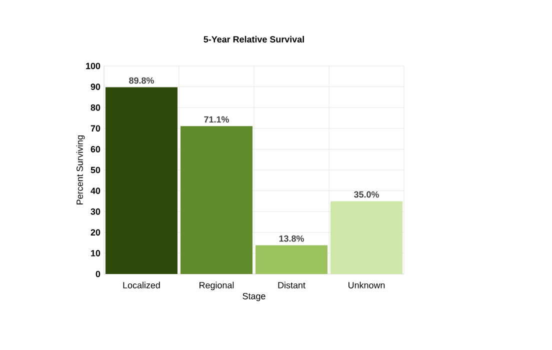  I want to click on x-axis-title: Stage, so click(254, 297).